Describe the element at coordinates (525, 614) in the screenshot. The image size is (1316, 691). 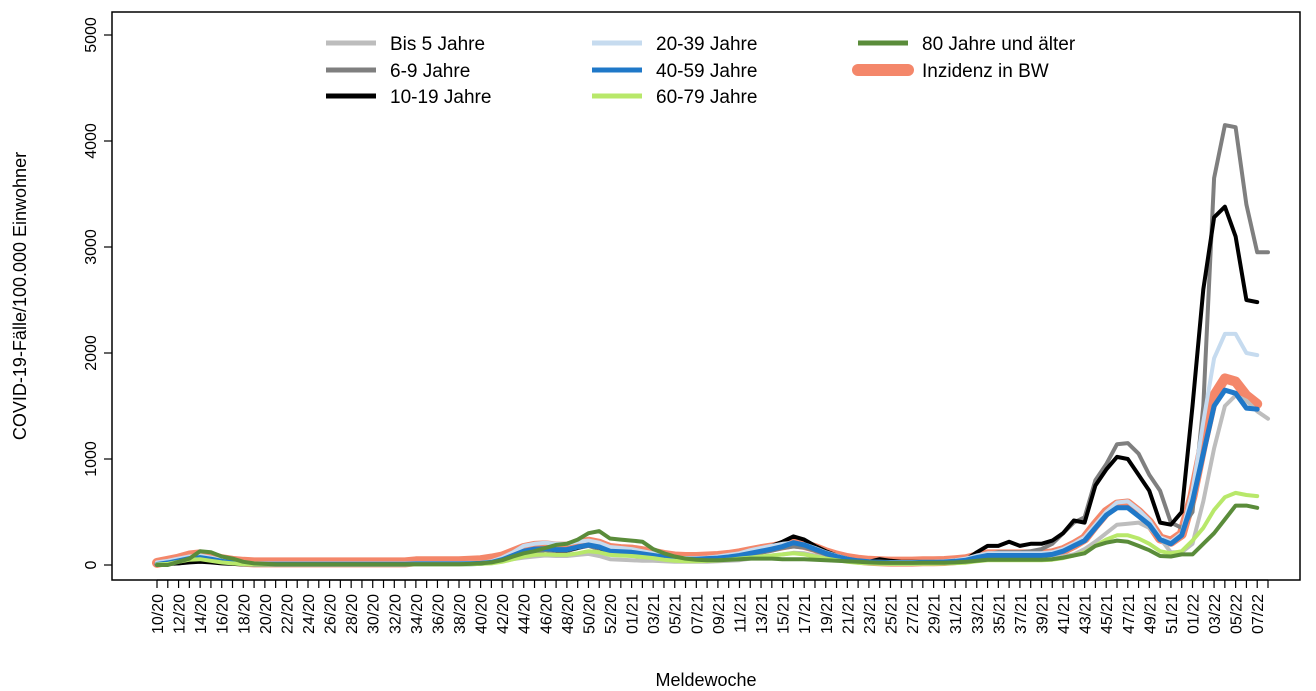
I see `x-tick-label: 44/20` at that location.